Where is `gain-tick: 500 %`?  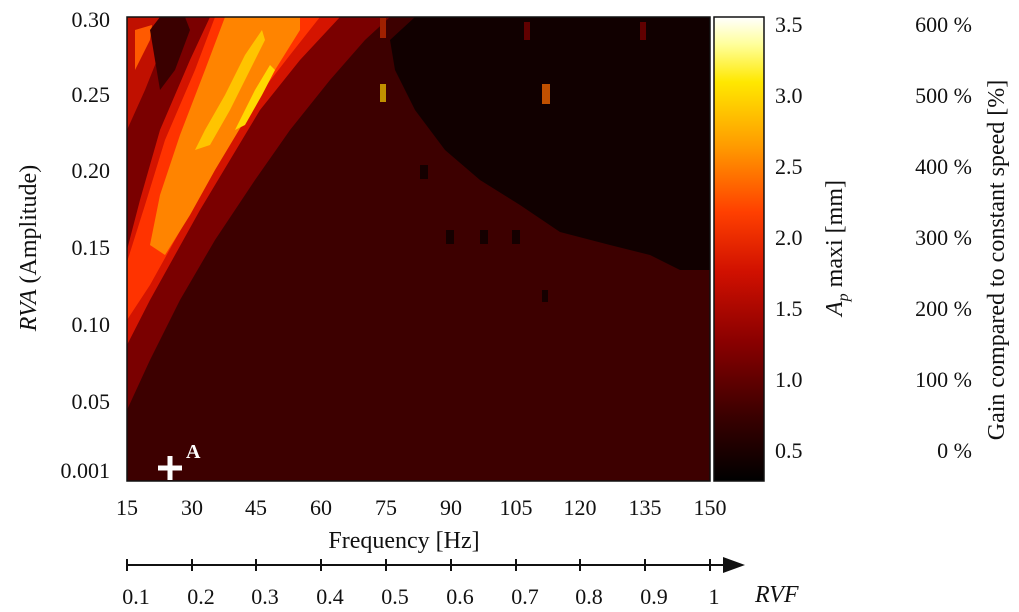
gain-tick: 500 % is located at coordinates (943, 95).